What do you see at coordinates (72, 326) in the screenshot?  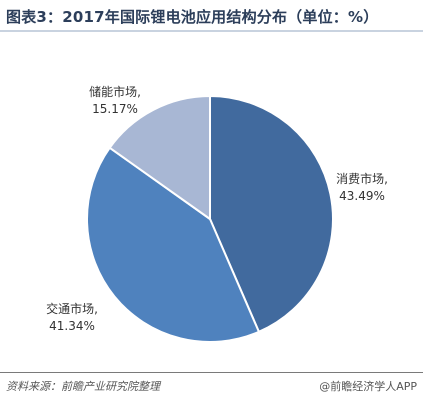 I see `slice-value-label: 41.34%` at bounding box center [72, 326].